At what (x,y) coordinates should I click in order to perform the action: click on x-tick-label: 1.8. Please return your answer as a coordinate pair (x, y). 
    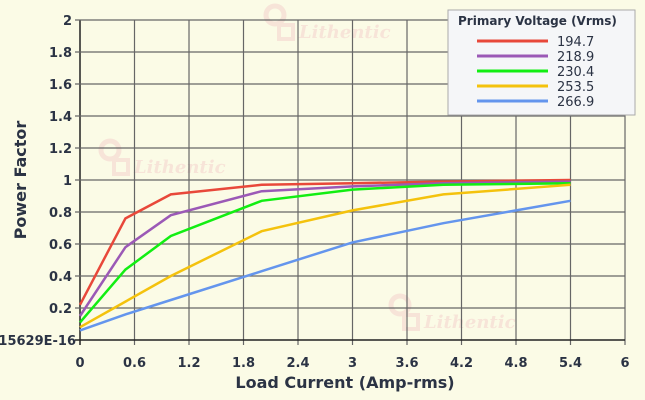
    Looking at the image, I should click on (243, 363).